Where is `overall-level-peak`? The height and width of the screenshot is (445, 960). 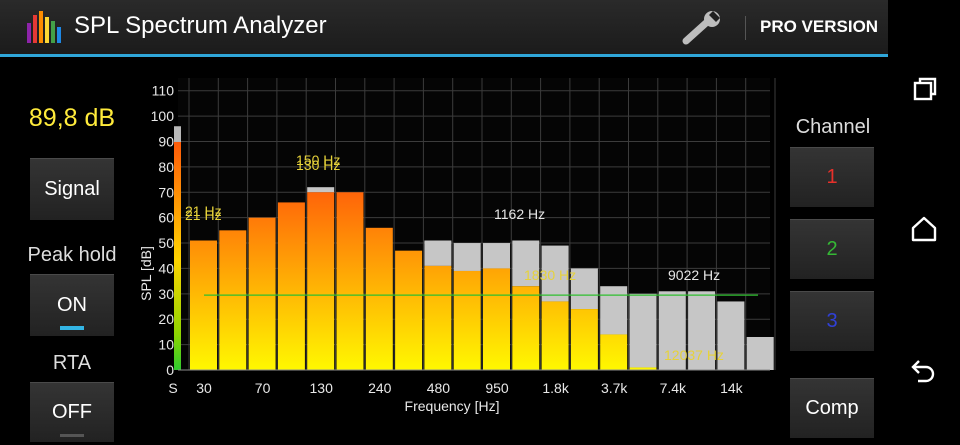
overall-level-peak is located at coordinates (177, 134).